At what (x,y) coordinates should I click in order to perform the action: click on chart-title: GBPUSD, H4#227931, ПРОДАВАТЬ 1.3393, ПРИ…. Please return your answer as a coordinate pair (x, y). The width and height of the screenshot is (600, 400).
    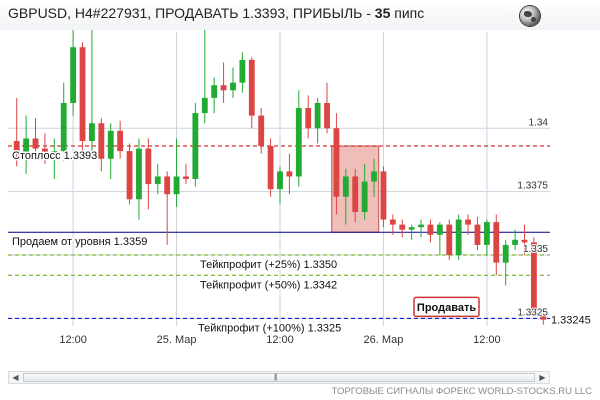
    Looking at the image, I should click on (216, 13).